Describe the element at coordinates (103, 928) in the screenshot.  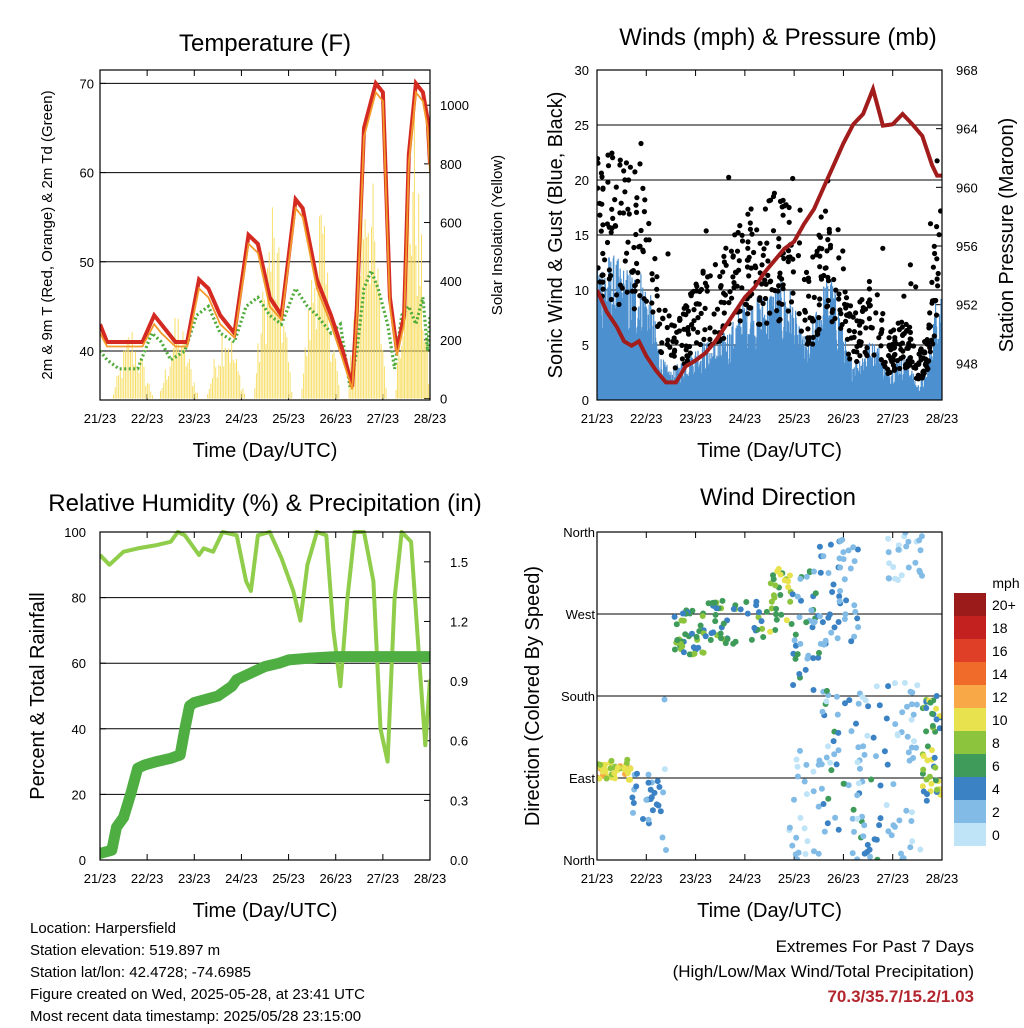
I see `location-text: Location: Harpersfield` at that location.